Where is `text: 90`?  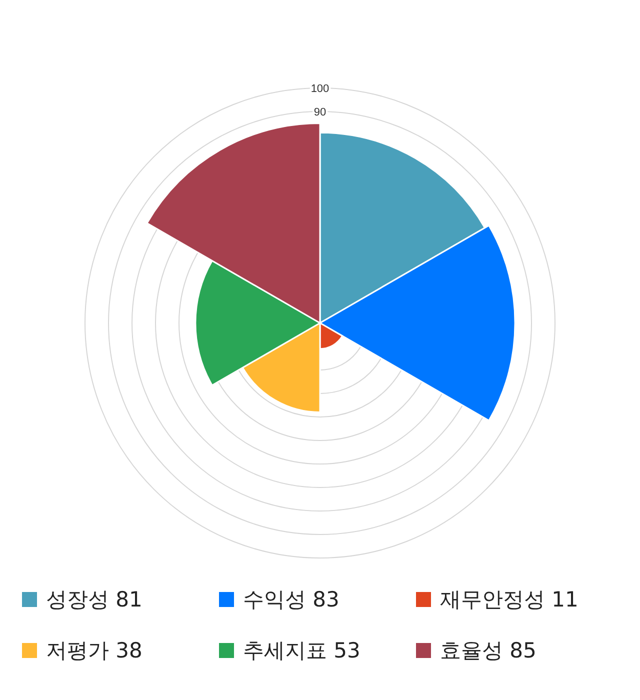 text: 90 is located at coordinates (320, 112).